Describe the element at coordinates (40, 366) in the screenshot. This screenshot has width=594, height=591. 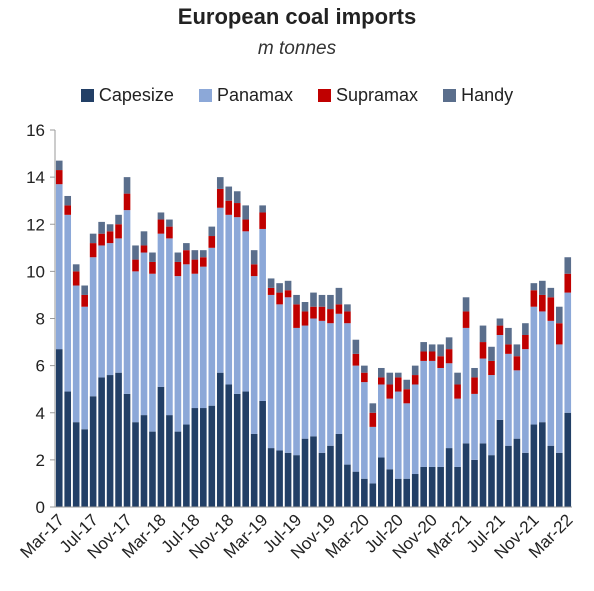
I see `y-tick-label: 6` at that location.